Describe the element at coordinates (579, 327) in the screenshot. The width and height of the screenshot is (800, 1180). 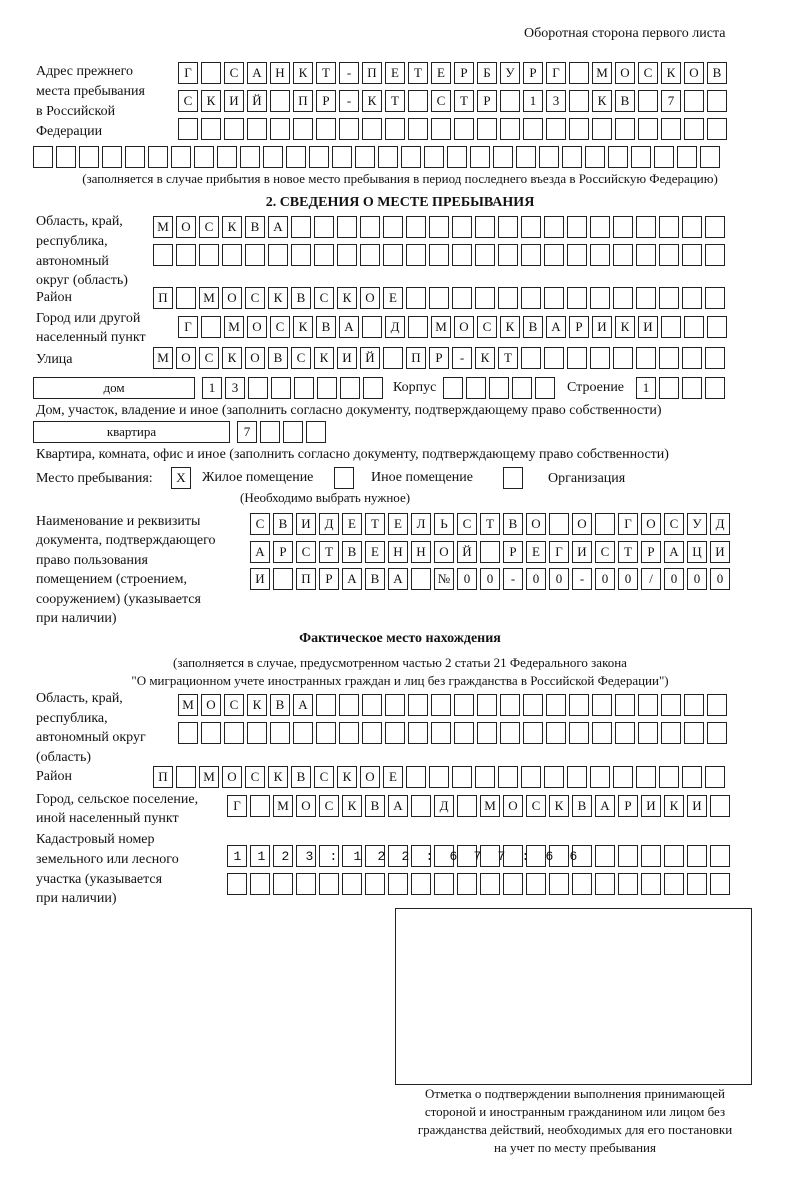
I see `char-cell: Р` at that location.